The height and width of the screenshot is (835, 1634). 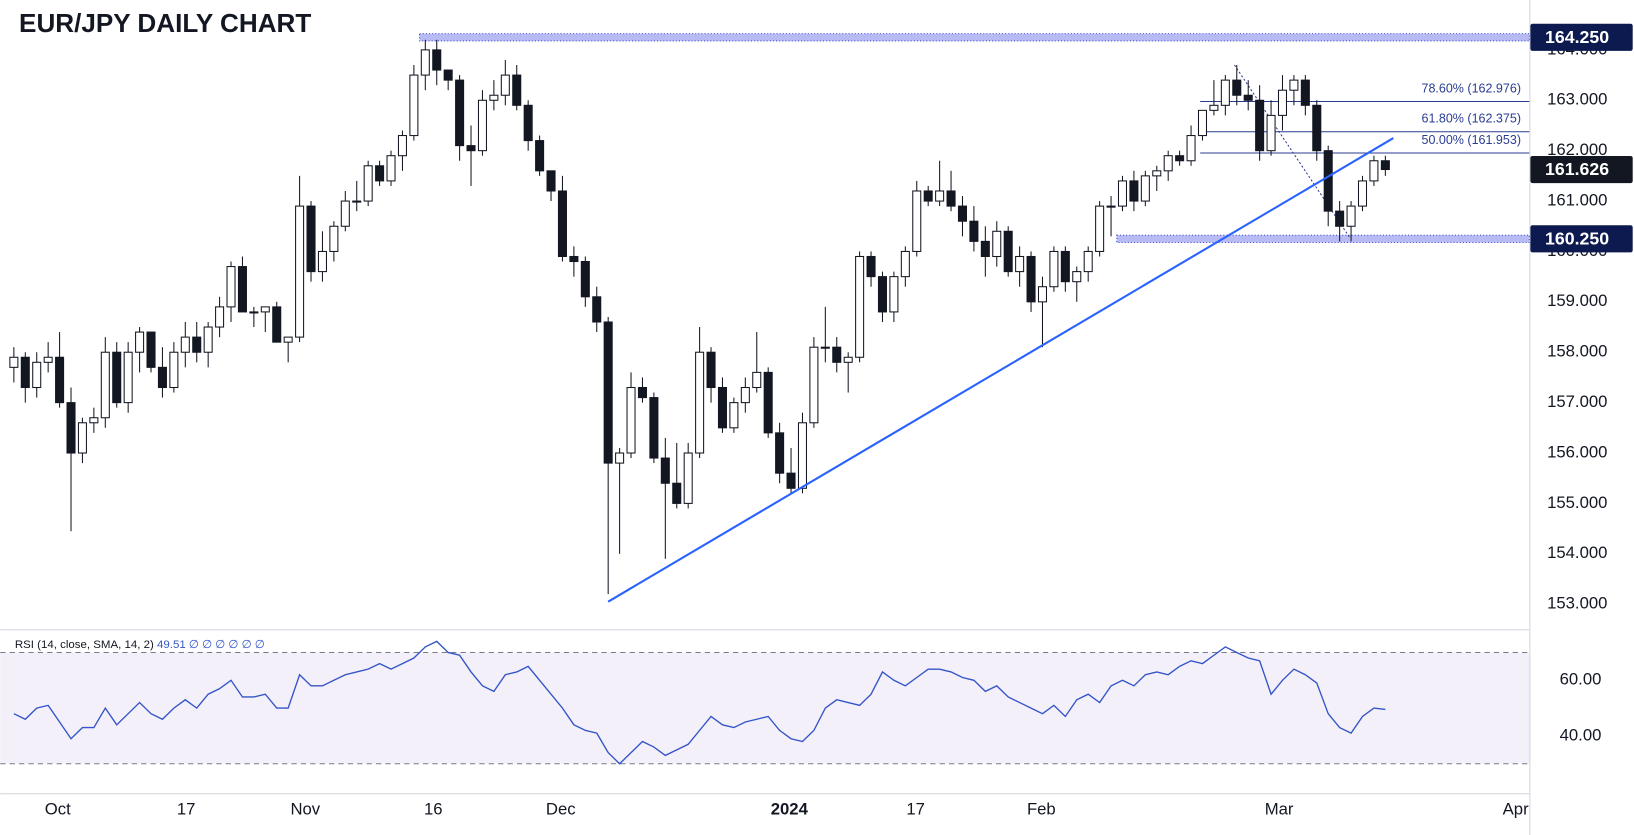 What do you see at coordinates (699, 702) in the screenshot?
I see `rsi-line` at bounding box center [699, 702].